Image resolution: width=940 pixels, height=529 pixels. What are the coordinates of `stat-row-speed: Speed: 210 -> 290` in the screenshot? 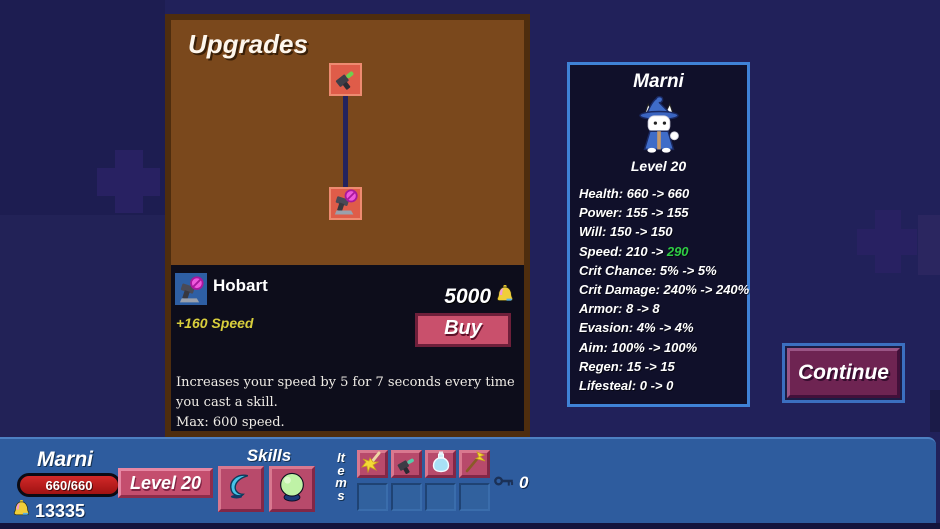 It's located at (634, 251).